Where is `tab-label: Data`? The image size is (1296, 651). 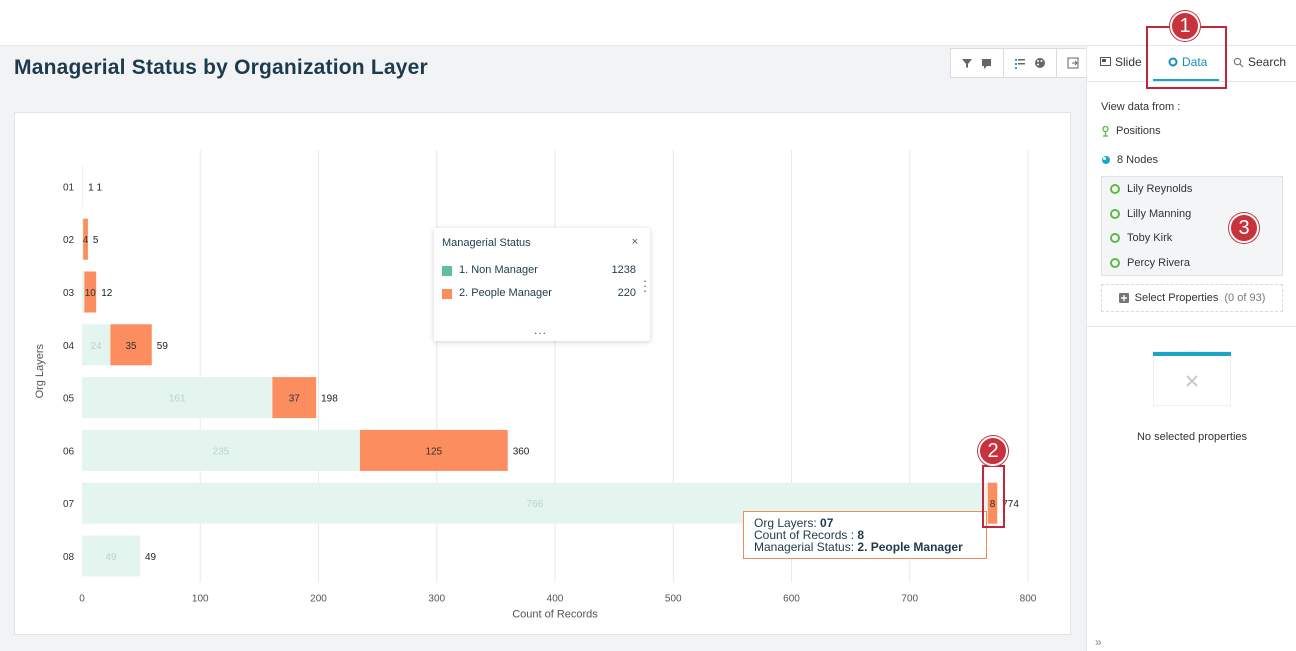
tab-label: Data is located at coordinates (1195, 62).